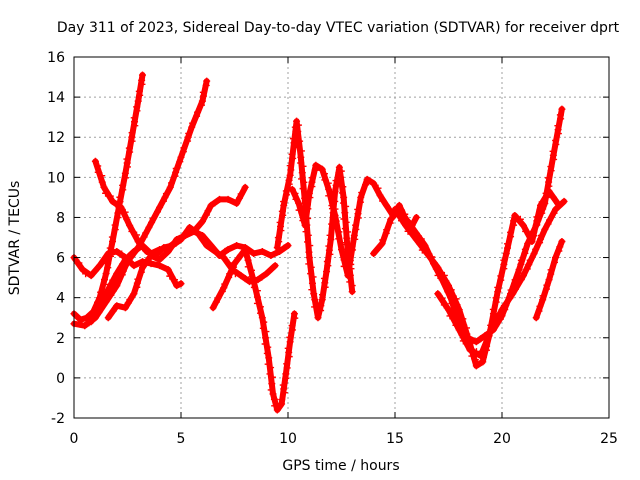 The width and height of the screenshot is (640, 480). I want to click on y-tick-label: 8, so click(60, 218).